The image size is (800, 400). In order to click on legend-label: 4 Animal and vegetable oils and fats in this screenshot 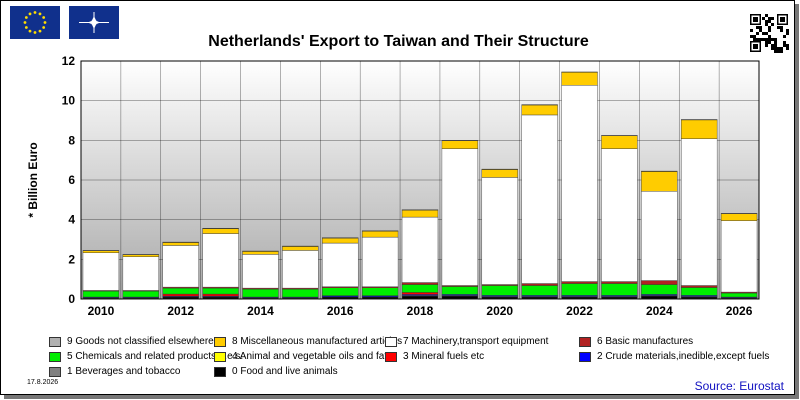, I will do `click(312, 356)`.